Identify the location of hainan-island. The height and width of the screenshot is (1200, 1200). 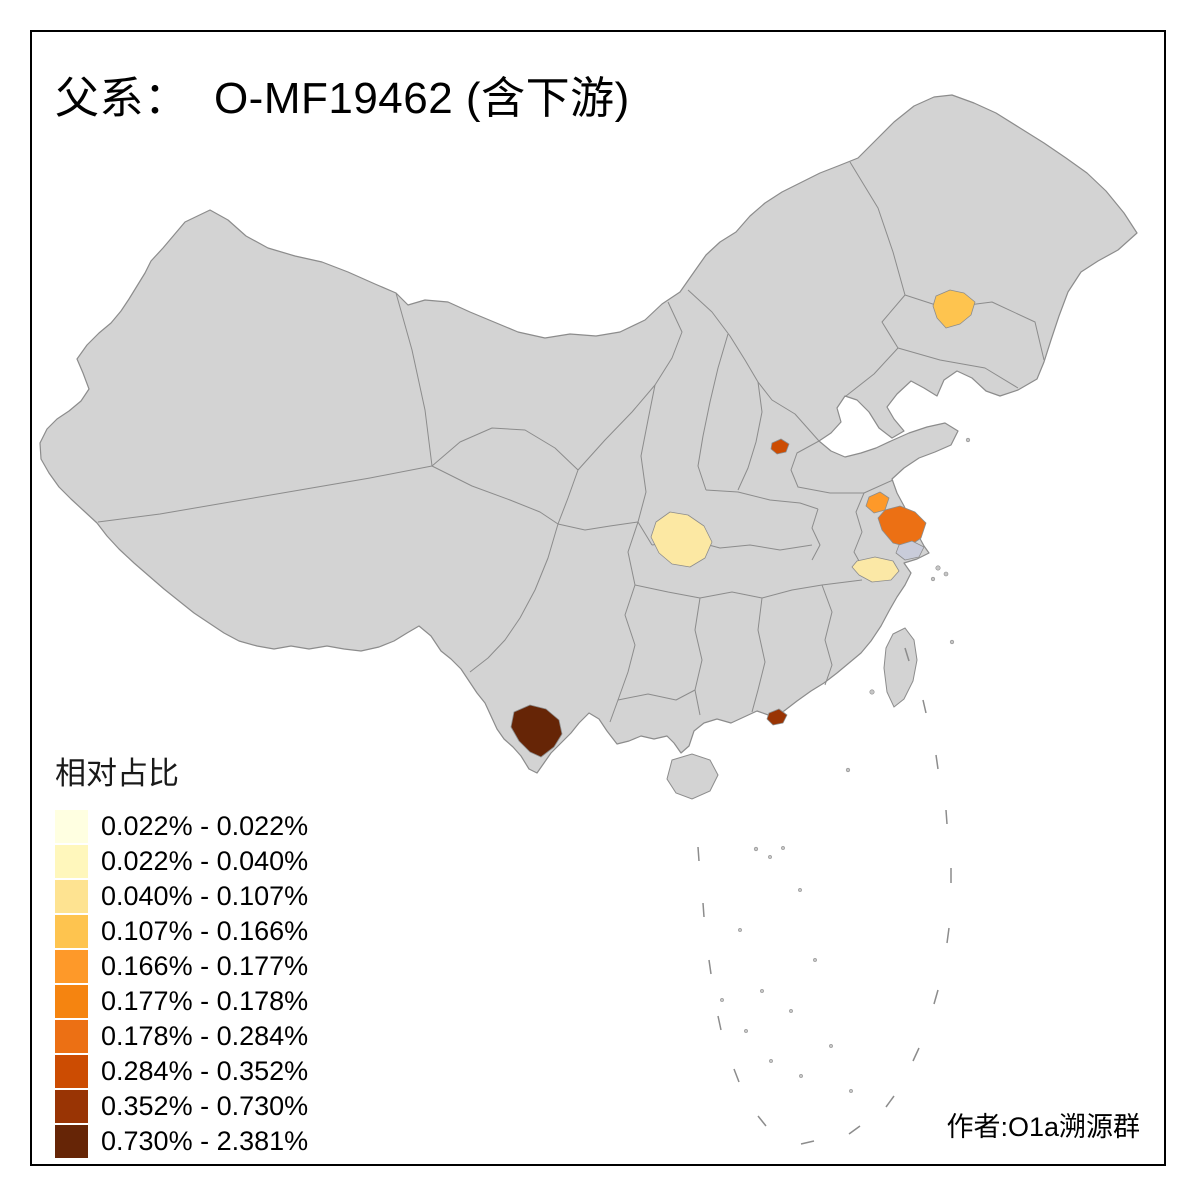
(692, 776).